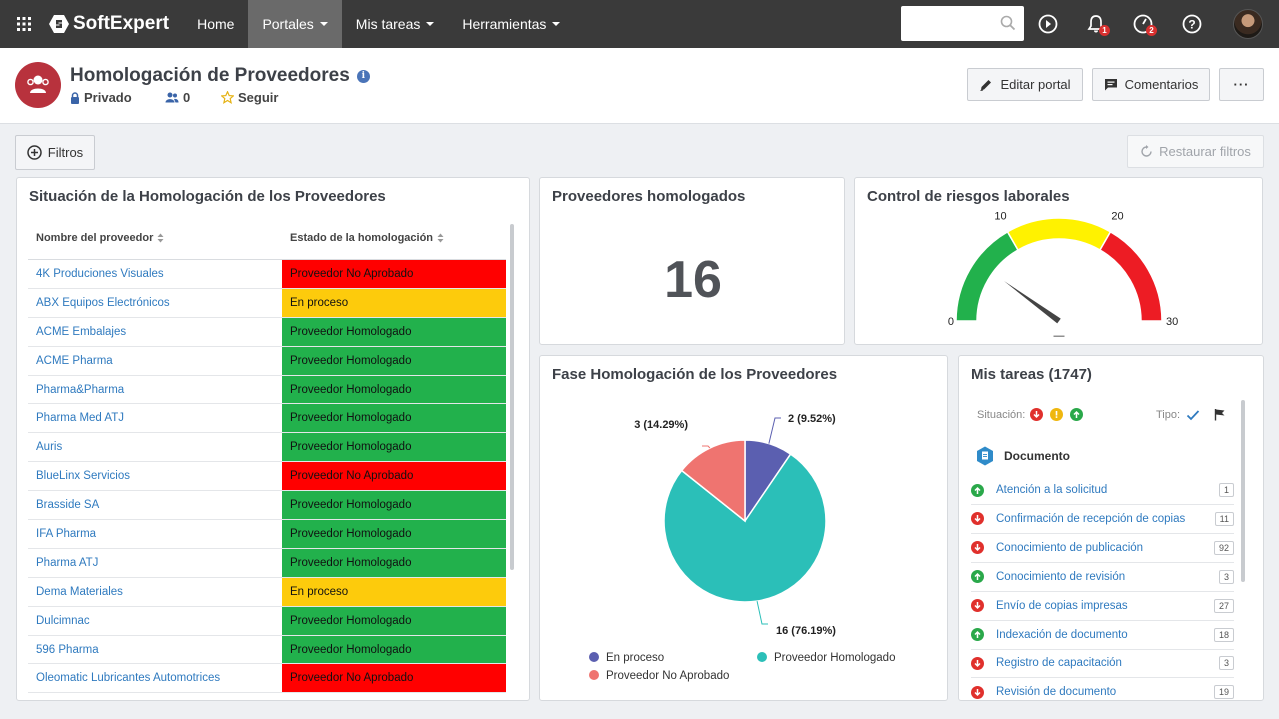  I want to click on pie-data-label: 2 (9.52%), so click(812, 419).